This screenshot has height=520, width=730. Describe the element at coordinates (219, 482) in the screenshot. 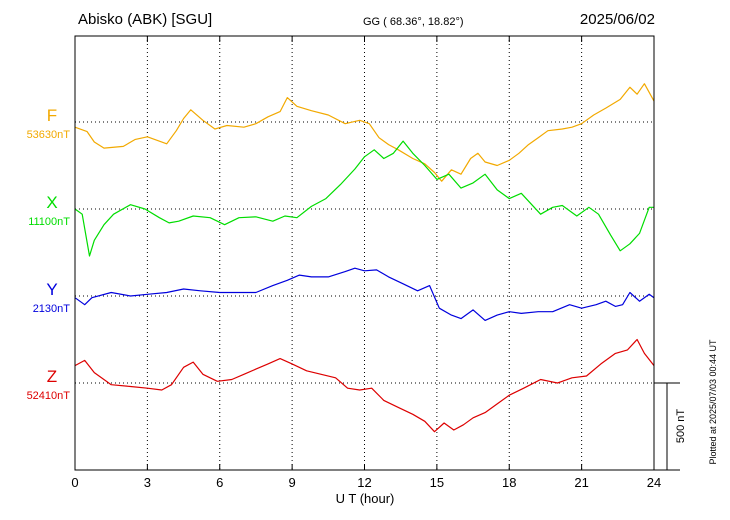

I see `x-tick-label: 6` at that location.